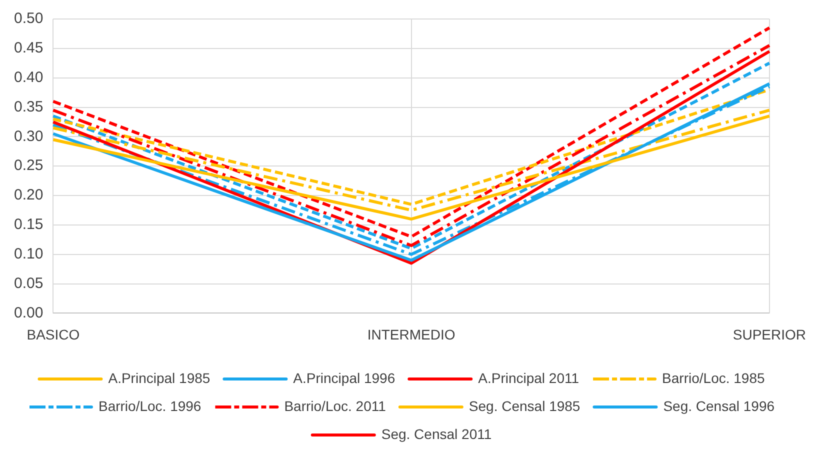 Image resolution: width=820 pixels, height=452 pixels. What do you see at coordinates (29, 283) in the screenshot?
I see `y-tick-label: 0.05` at bounding box center [29, 283].